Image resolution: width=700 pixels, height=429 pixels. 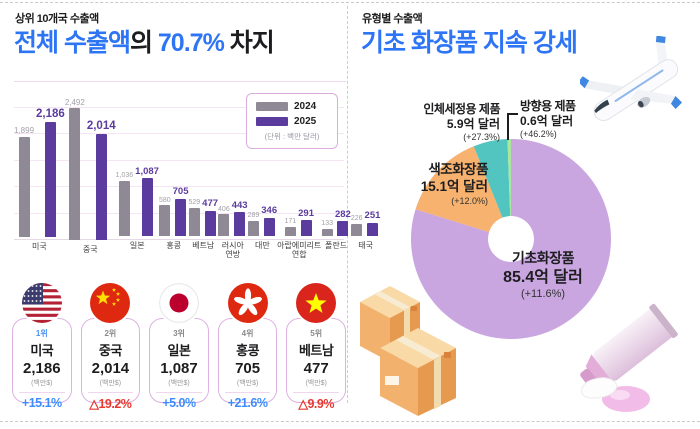 What do you see at coordinates (180, 192) in the screenshot?
I see `bar-value-2025: 705` at bounding box center [180, 192].